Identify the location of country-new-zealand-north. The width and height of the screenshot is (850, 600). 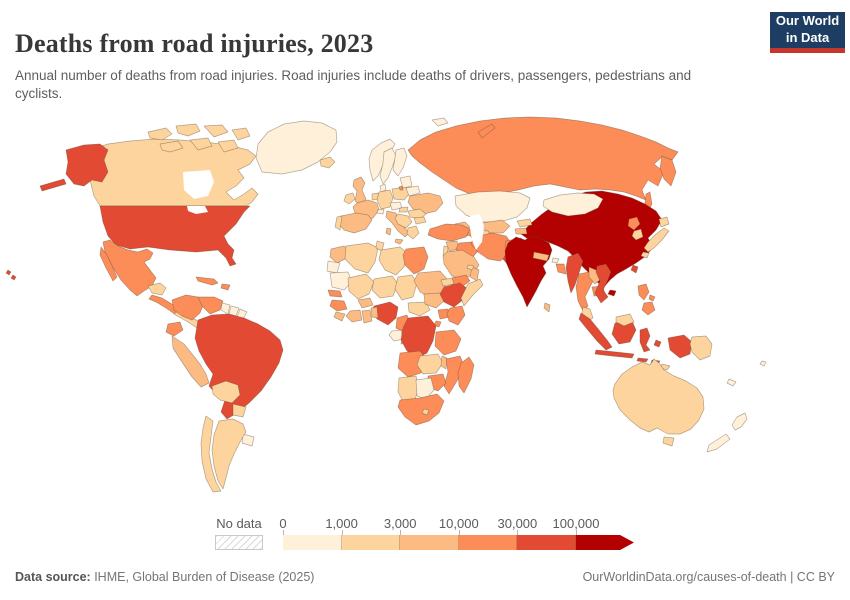
(739, 421).